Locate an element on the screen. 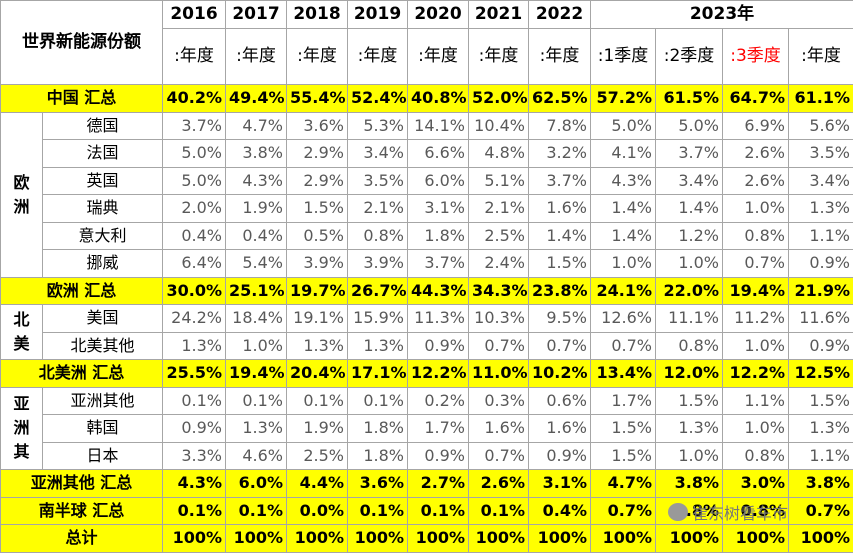 The height and width of the screenshot is (553, 853). value-cell: 5.4% is located at coordinates (256, 264).